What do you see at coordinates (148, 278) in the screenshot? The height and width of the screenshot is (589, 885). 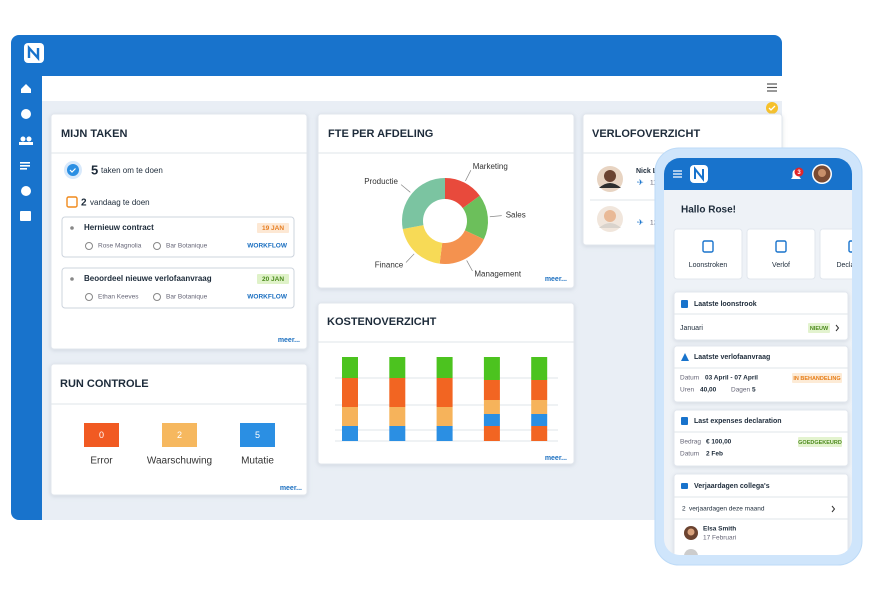 I see `task-title: Beoordeel nieuwe verlofaanvraag` at bounding box center [148, 278].